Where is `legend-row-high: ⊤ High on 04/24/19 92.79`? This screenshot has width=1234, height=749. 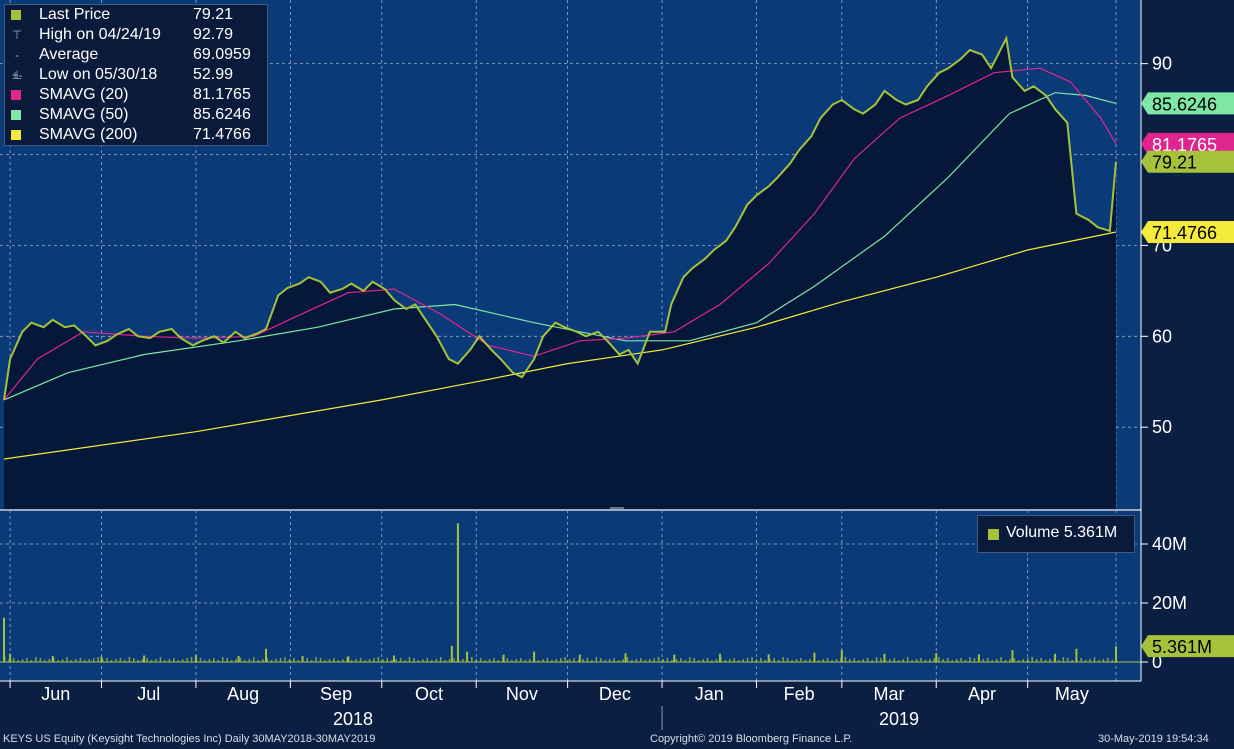 legend-row-high: ⊤ High on 04/24/19 92.79 is located at coordinates (136, 35).